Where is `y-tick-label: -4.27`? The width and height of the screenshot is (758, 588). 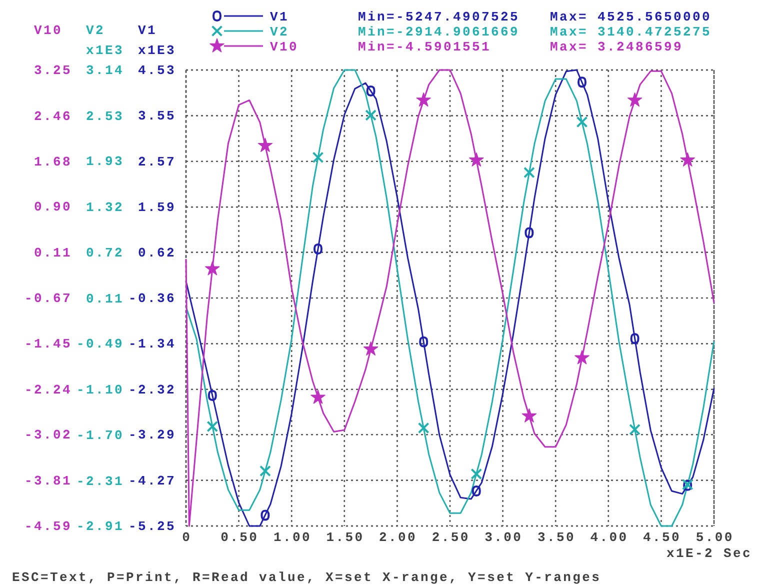
y-tick-label: -4.27 is located at coordinates (152, 480).